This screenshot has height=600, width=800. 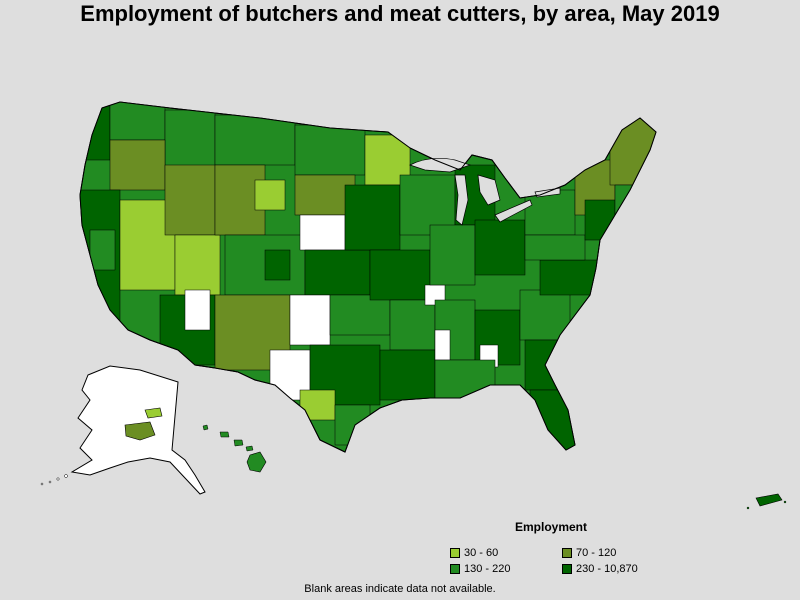 What do you see at coordinates (440, 165) in the screenshot?
I see `lake-superior` at bounding box center [440, 165].